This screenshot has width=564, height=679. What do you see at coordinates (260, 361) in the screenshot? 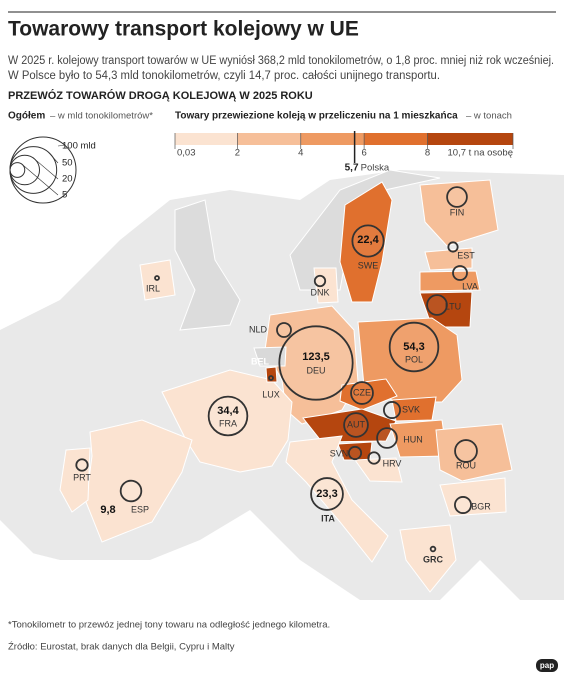
I see `country-code: BEL` at bounding box center [260, 361].